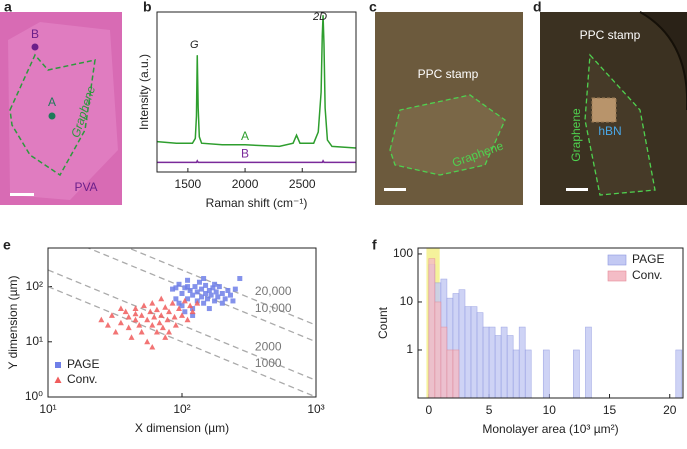 This screenshot has height=449, width=687. I want to click on contour-label: 2000, so click(268, 346).